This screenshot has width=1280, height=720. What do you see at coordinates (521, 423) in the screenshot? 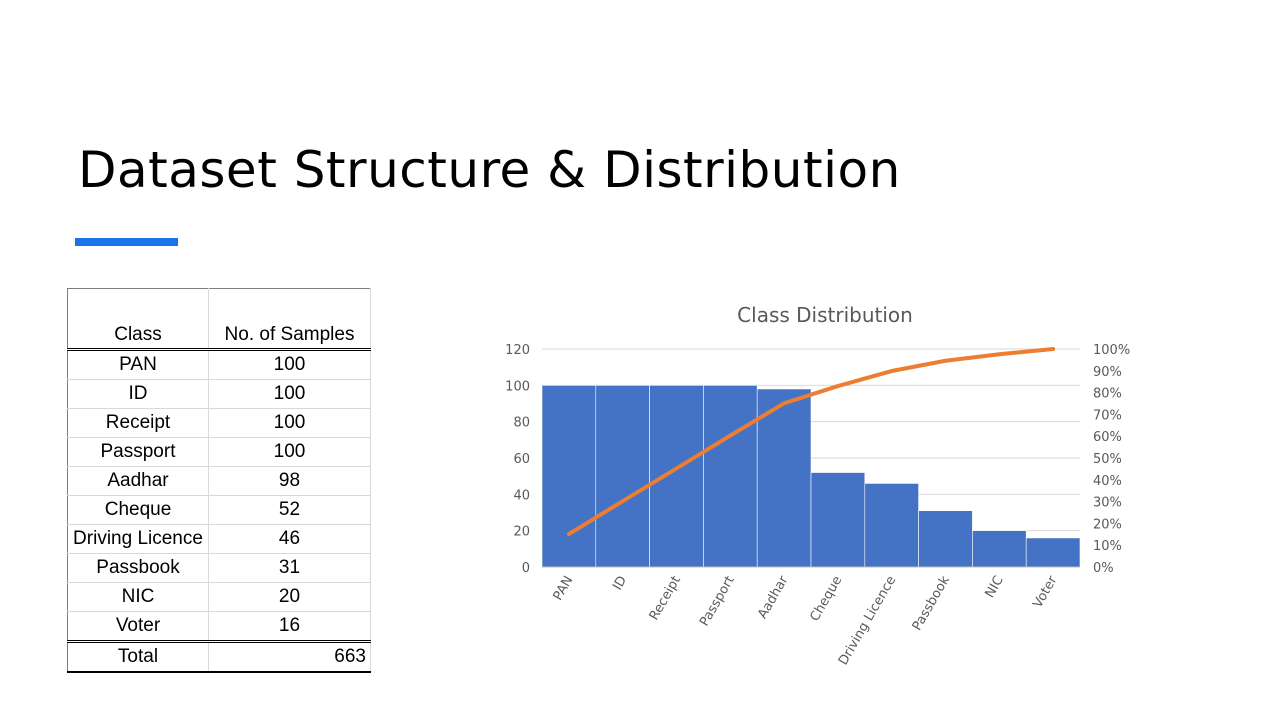
I see `y-left-tick-label: 80` at bounding box center [521, 423].